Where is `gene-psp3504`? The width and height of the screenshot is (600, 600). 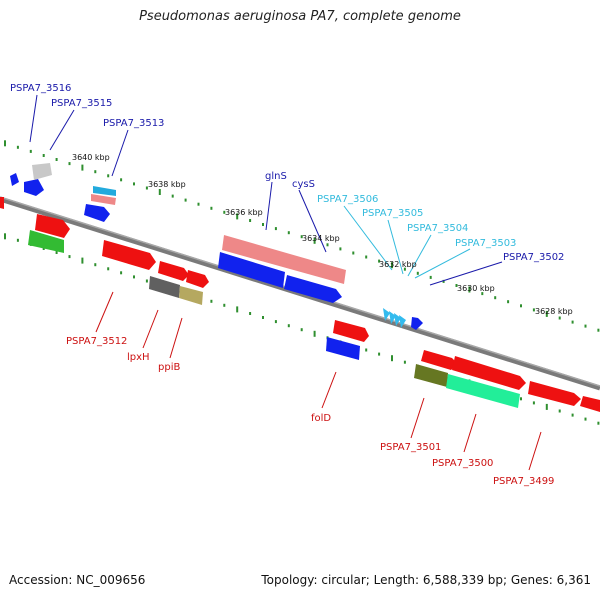 gene-psp3504 is located at coordinates (397, 319).